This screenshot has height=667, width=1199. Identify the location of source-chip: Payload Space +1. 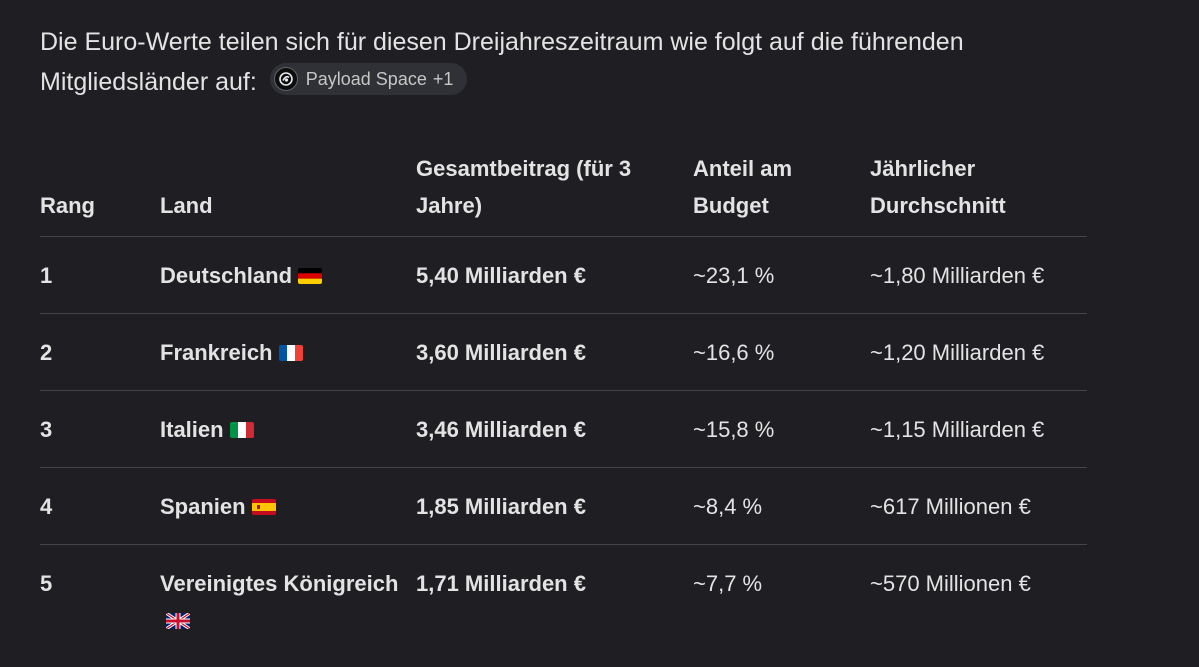
(368, 79).